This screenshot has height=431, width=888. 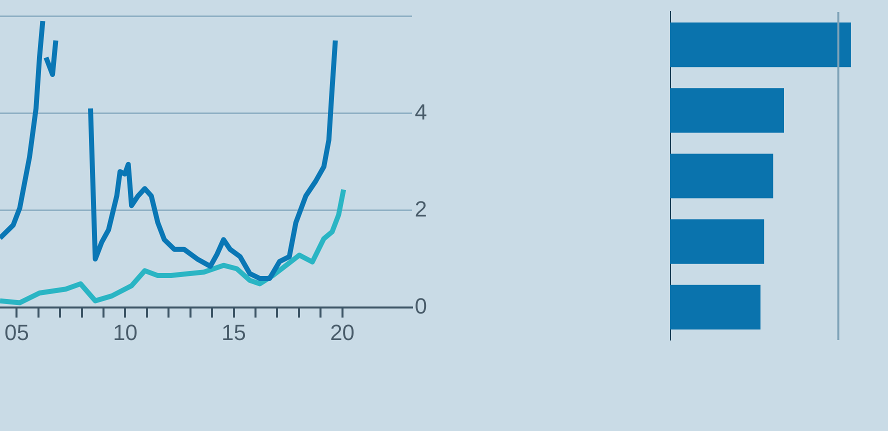 I want to click on y-tick-label: 2, so click(x=421, y=209).